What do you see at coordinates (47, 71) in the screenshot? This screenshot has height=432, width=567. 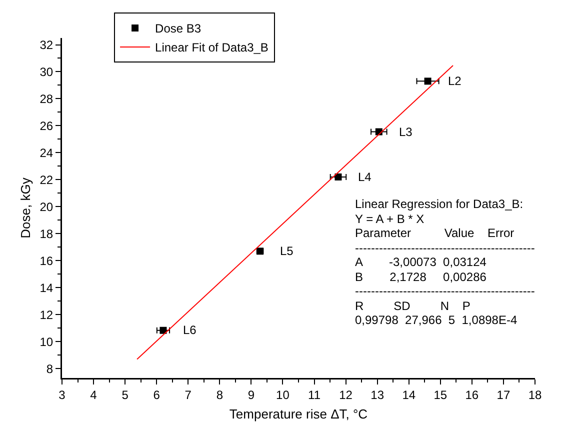 I see `y-tick-label: 30` at bounding box center [47, 71].